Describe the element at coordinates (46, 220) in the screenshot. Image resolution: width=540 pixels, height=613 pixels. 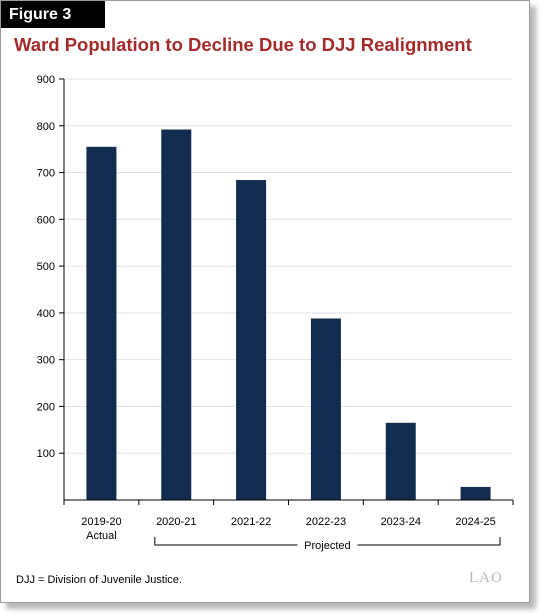
I see `y-tick-label: 600` at that location.